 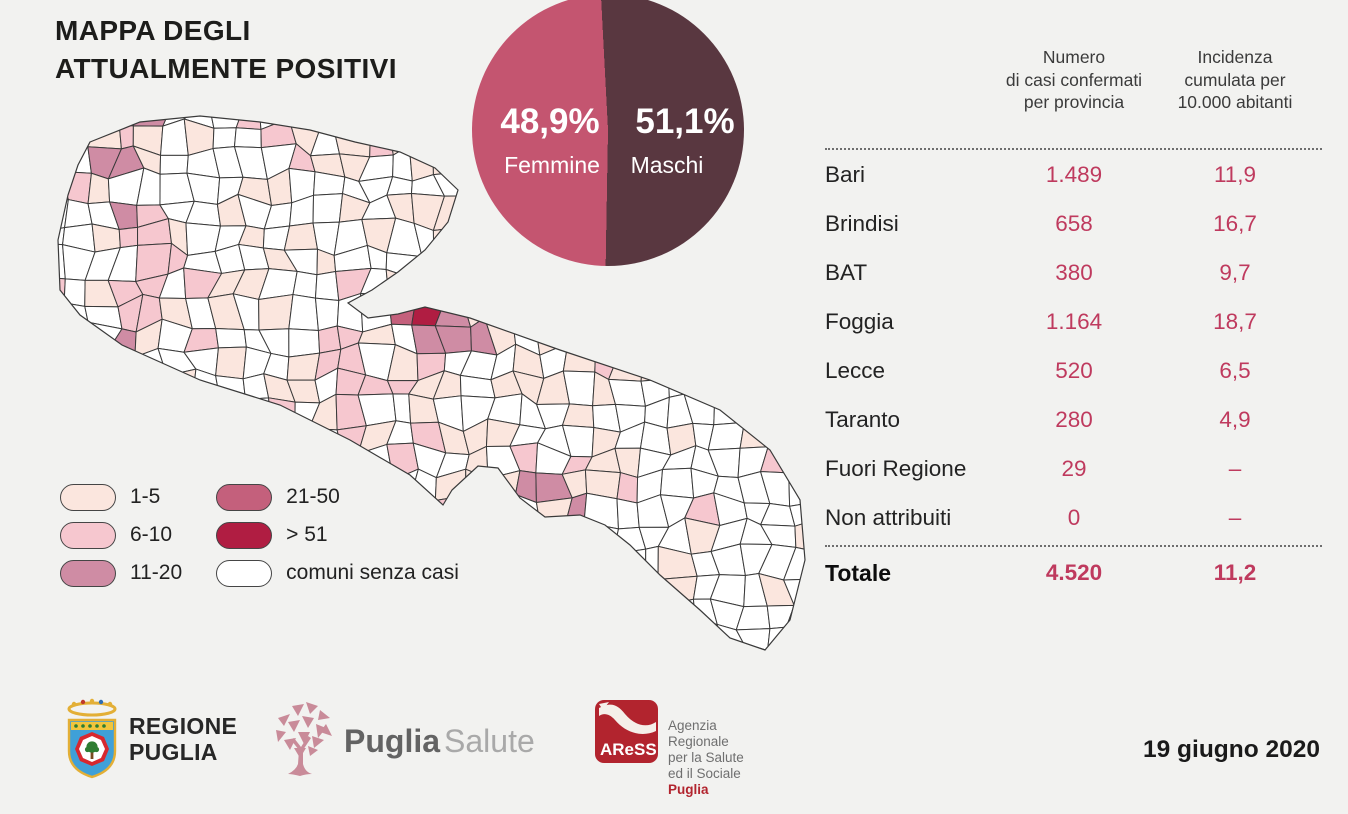 What do you see at coordinates (489, 741) in the screenshot?
I see `puglia-salute-light: Salute` at bounding box center [489, 741].